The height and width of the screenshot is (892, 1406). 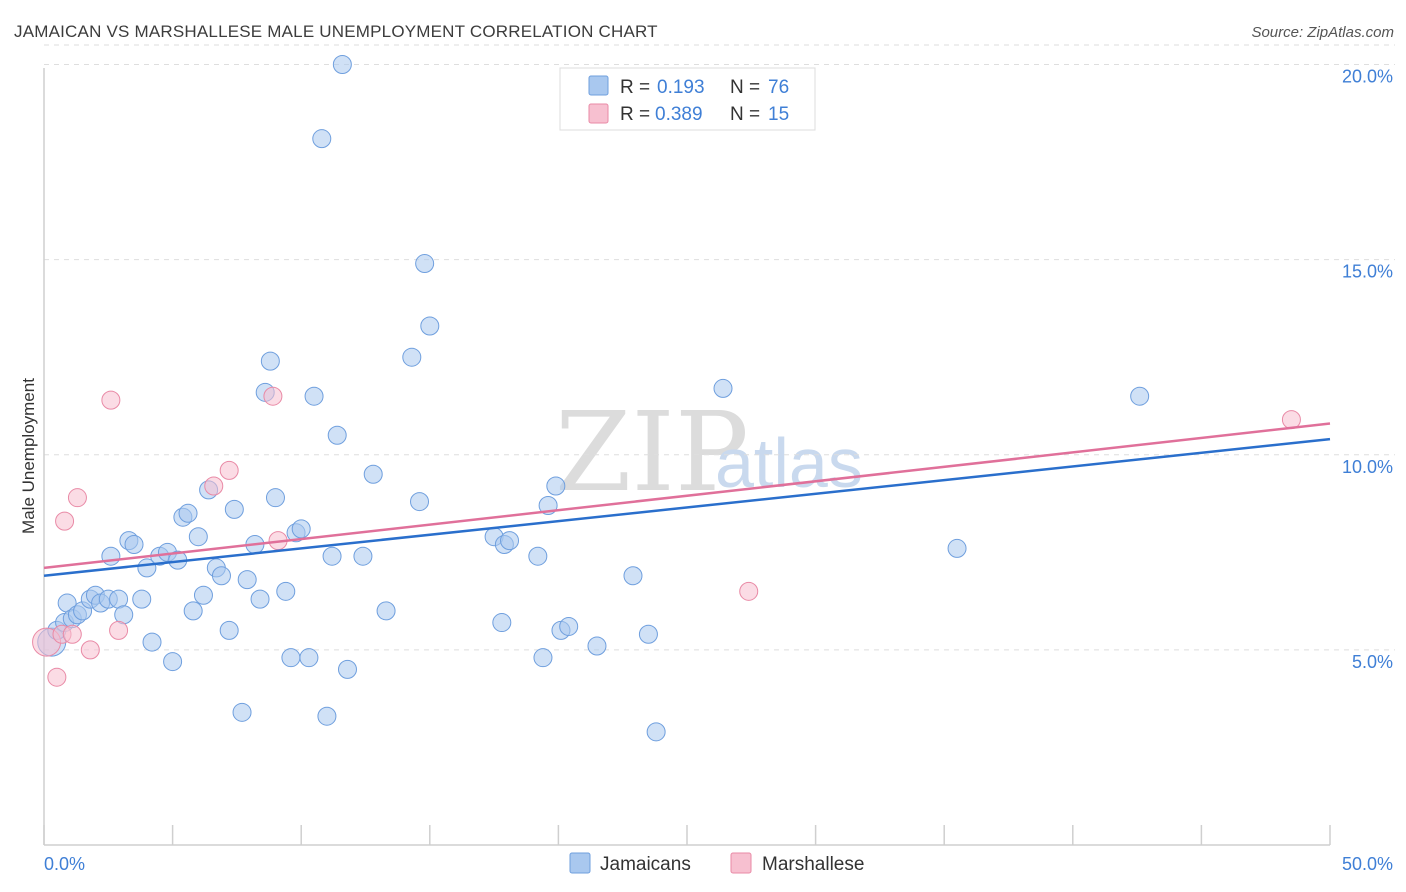 What do you see at coordinates (580, 863) in the screenshot?
I see `bottom-legend-swatch-jamaicans` at bounding box center [580, 863].